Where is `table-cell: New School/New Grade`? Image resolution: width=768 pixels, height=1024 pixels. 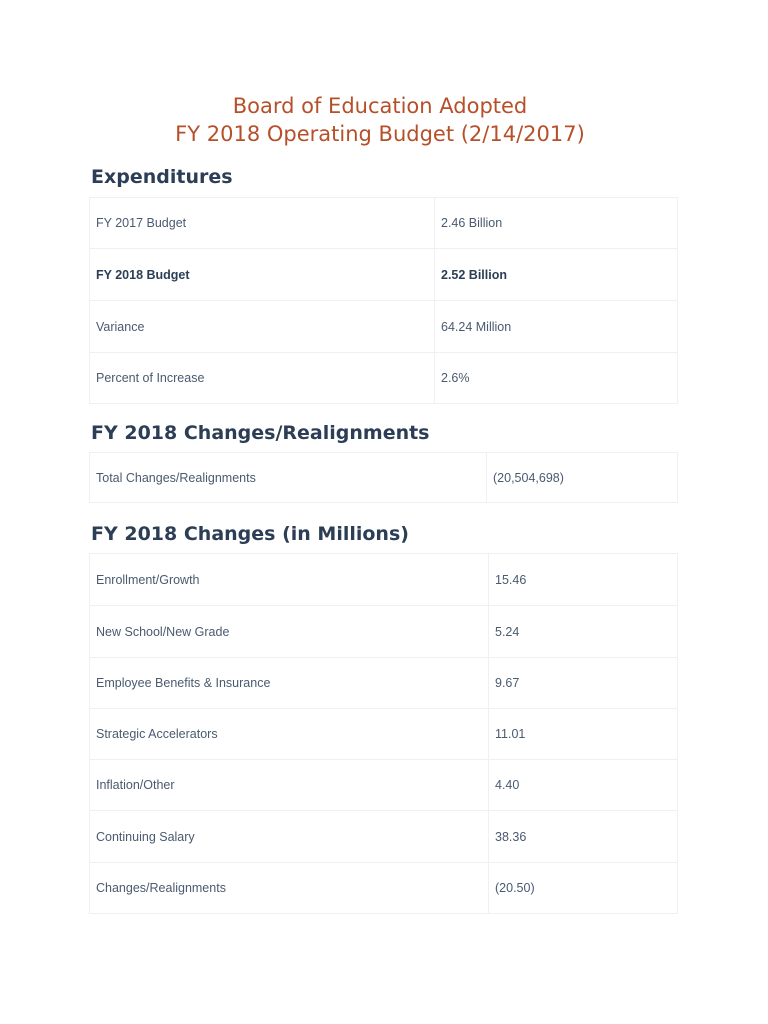 table-cell: New School/New Grade is located at coordinates (289, 631).